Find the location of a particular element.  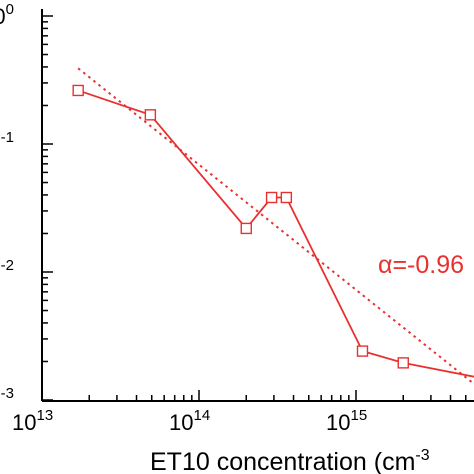

y-tick-label: 100 is located at coordinates (7, 15).